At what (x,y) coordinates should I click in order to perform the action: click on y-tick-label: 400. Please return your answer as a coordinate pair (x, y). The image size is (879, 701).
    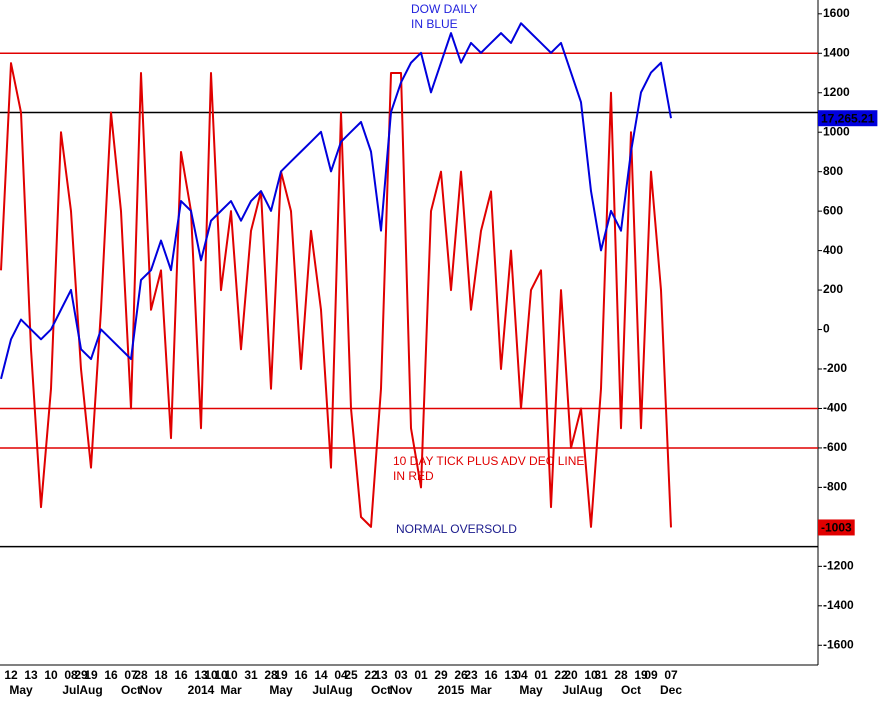
    Looking at the image, I should click on (833, 250).